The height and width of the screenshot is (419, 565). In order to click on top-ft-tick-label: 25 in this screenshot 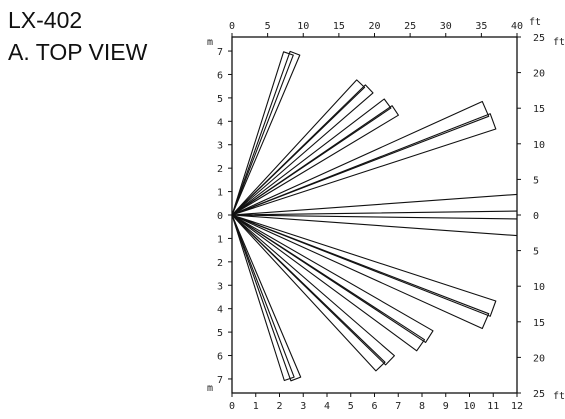, I will do `click(410, 26)`.